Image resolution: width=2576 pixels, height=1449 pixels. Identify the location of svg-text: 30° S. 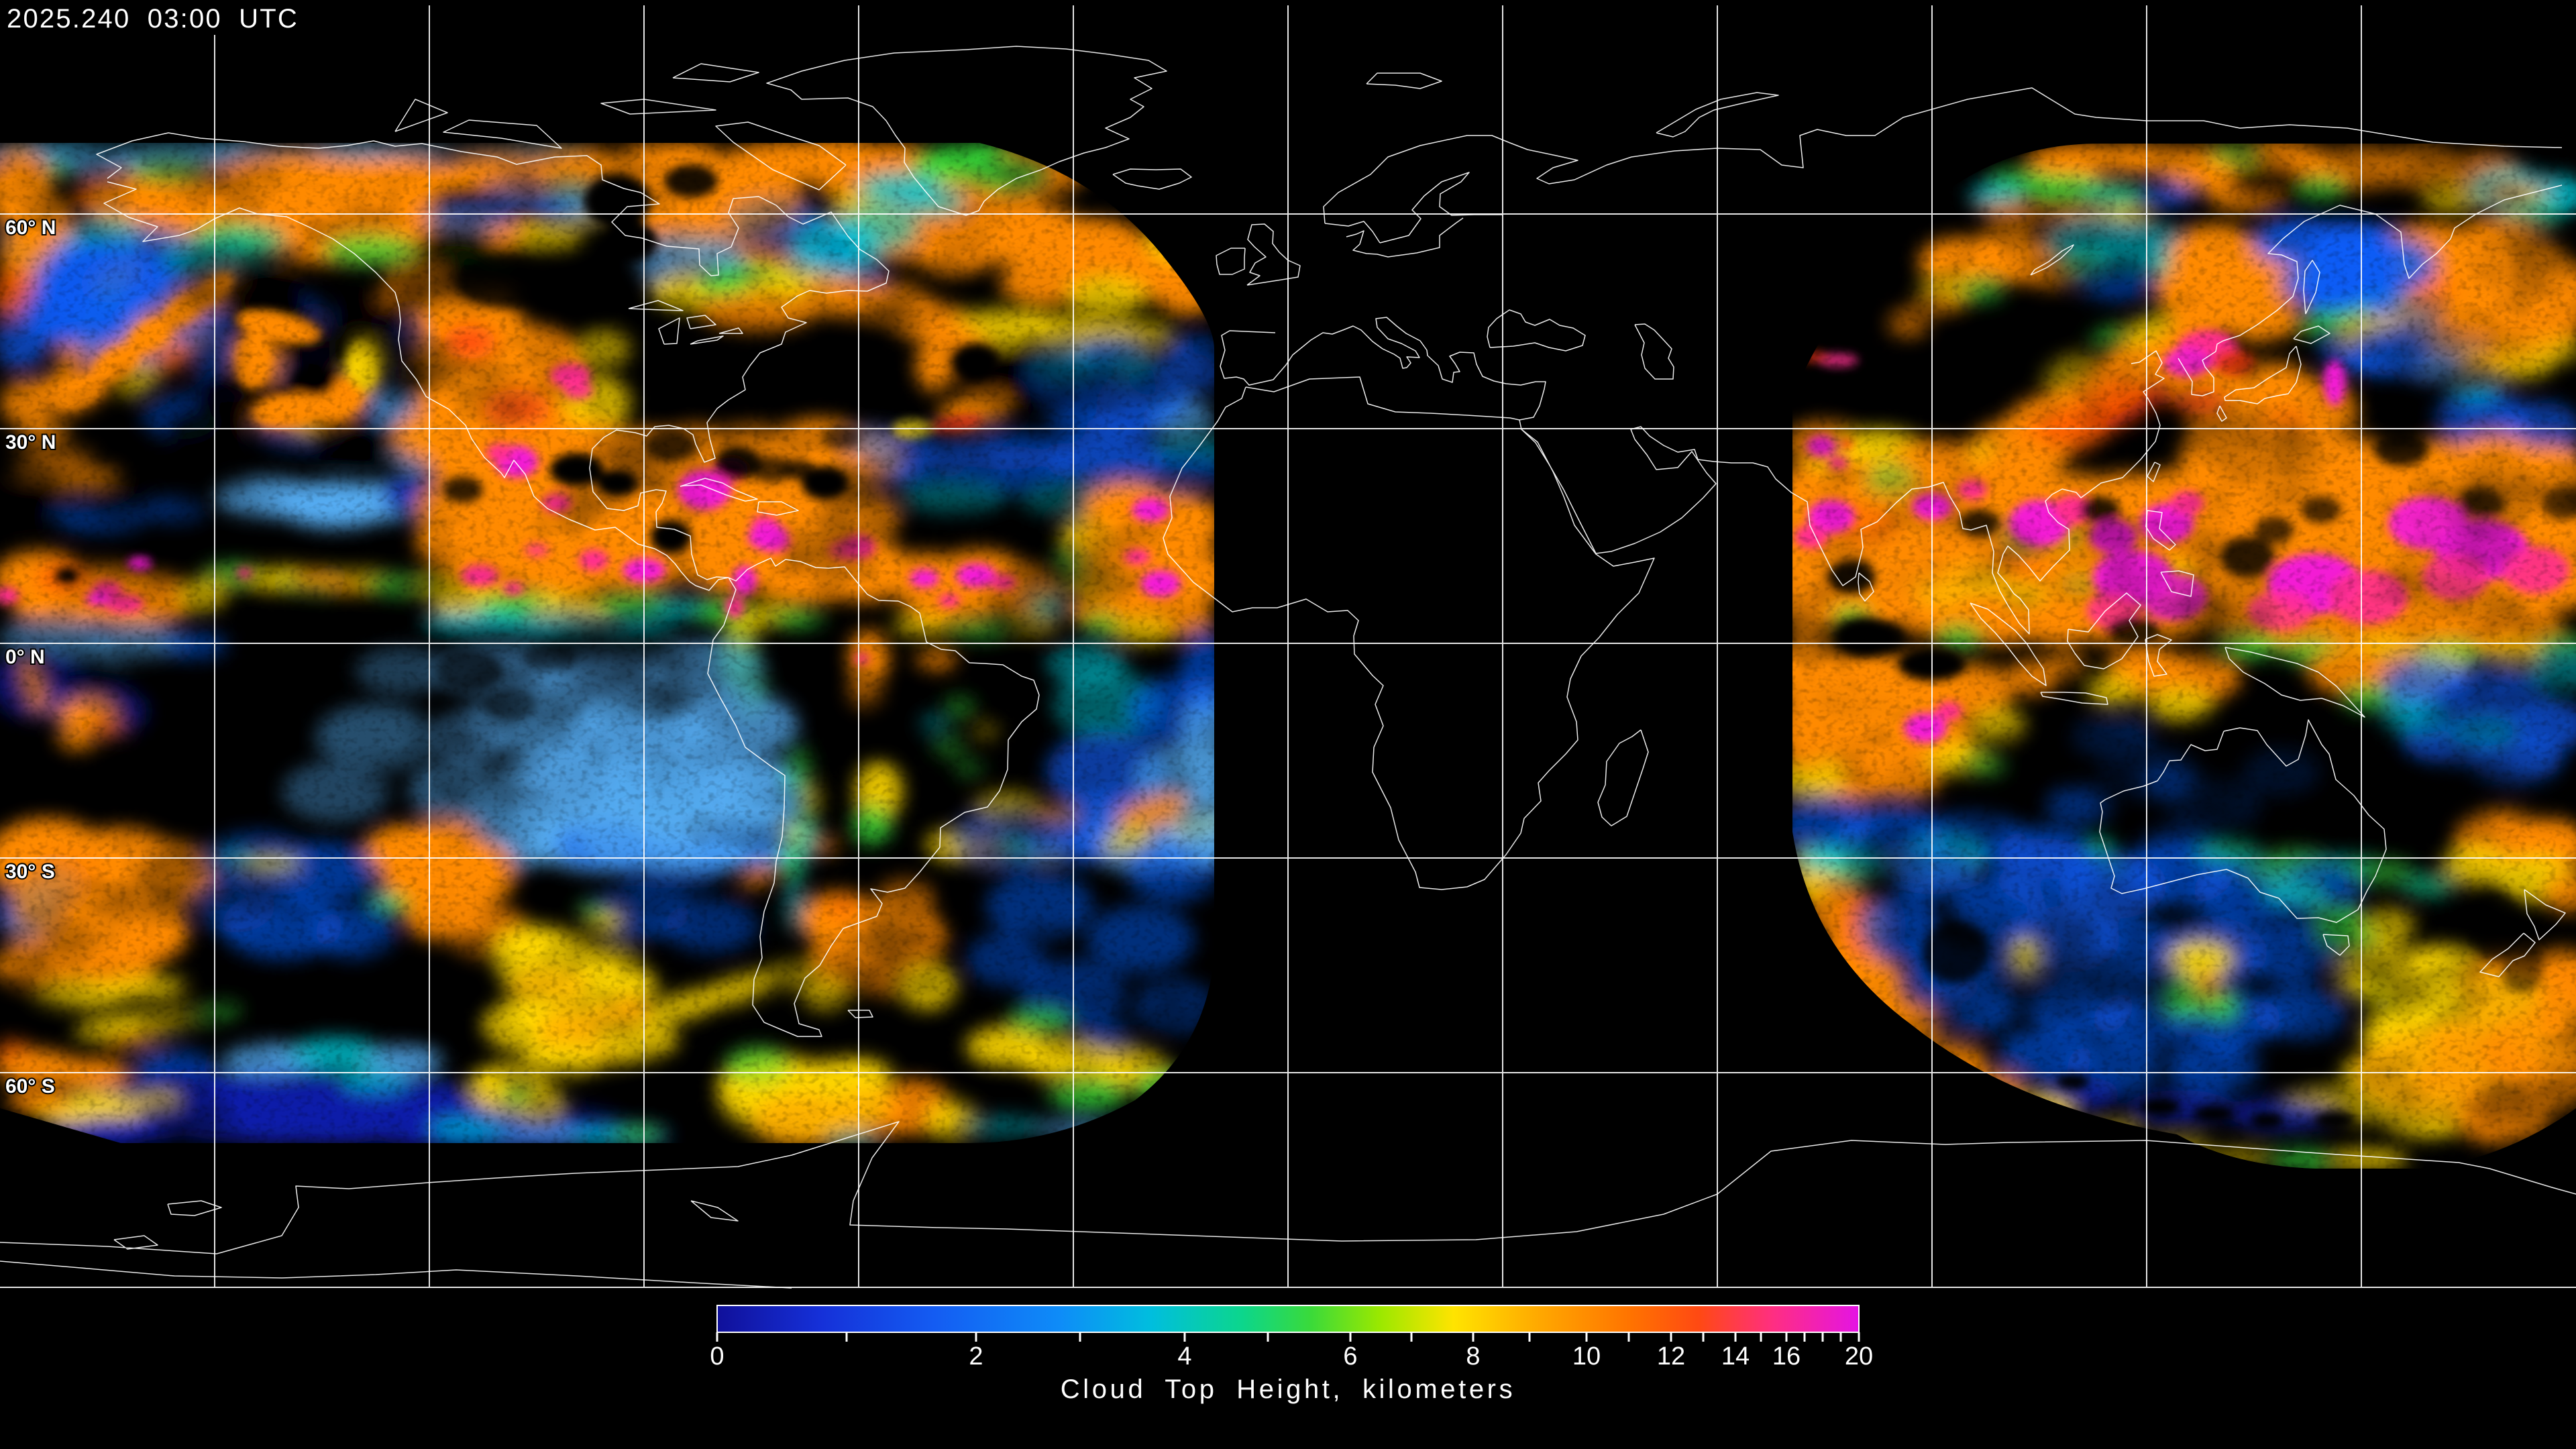
(30, 872).